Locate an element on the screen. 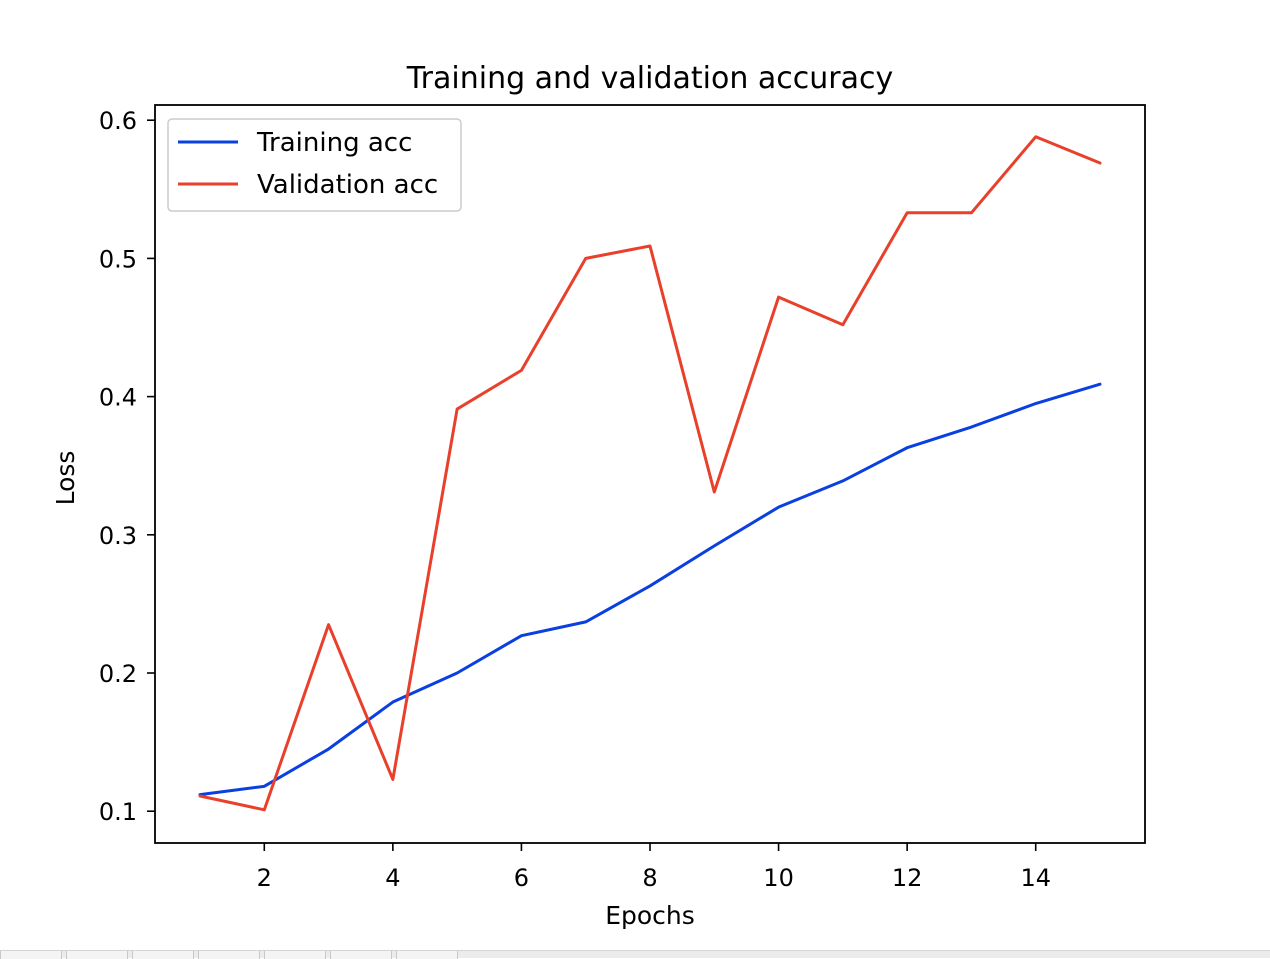 This screenshot has height=959, width=1270. legend-label-training: Training acc is located at coordinates (334, 143).